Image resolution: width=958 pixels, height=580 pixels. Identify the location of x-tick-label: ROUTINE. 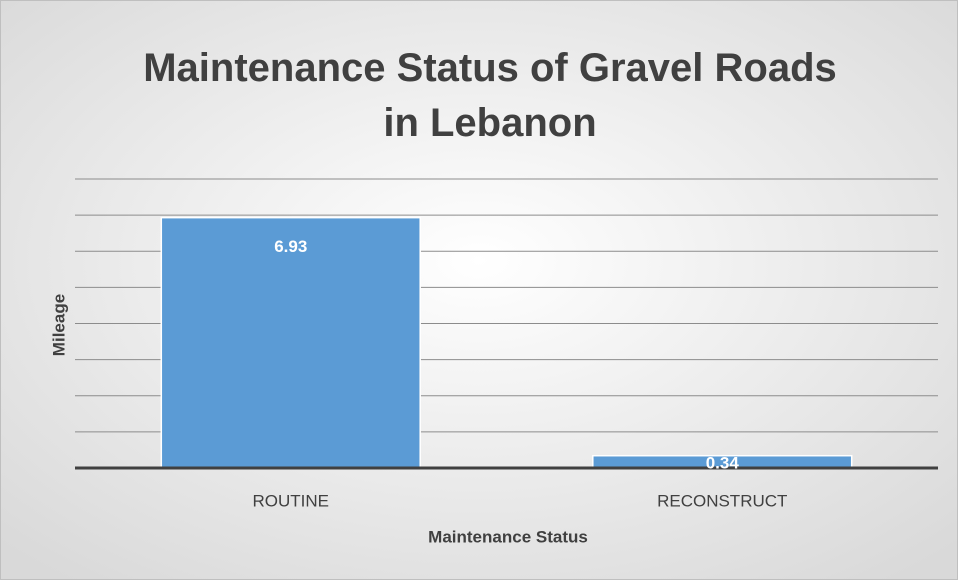
(291, 500).